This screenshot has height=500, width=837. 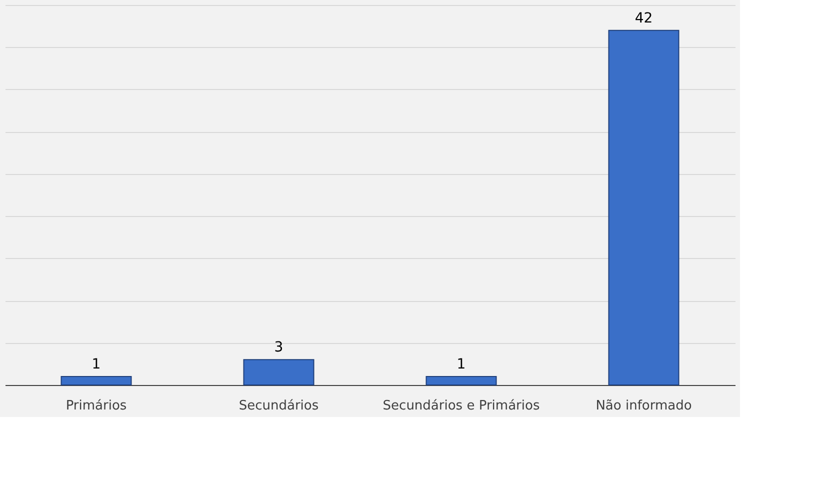 I want to click on x-tick-label: Secundários e Primários, so click(x=461, y=406).